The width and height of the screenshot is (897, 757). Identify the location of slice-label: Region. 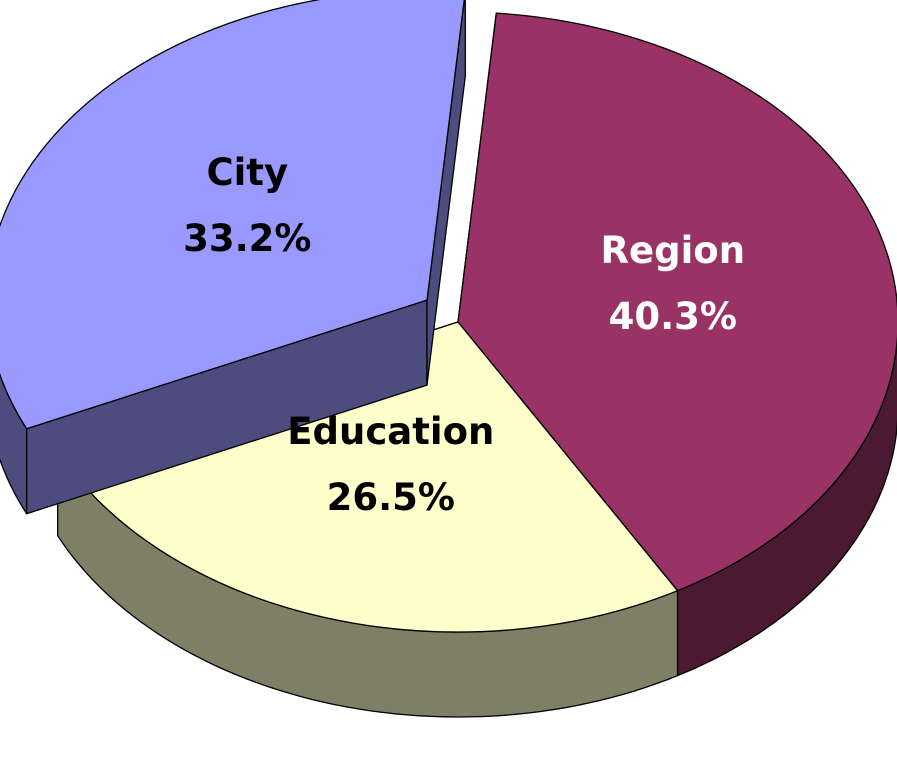
(673, 250).